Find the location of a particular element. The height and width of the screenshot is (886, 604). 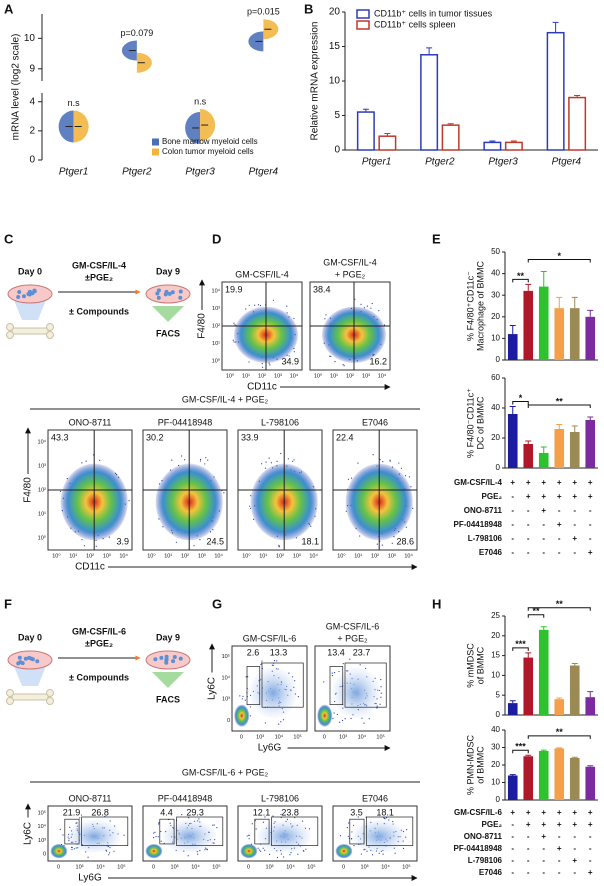

group-title: GM-CSF/IL-6 + PGE₂ is located at coordinates (225, 772).